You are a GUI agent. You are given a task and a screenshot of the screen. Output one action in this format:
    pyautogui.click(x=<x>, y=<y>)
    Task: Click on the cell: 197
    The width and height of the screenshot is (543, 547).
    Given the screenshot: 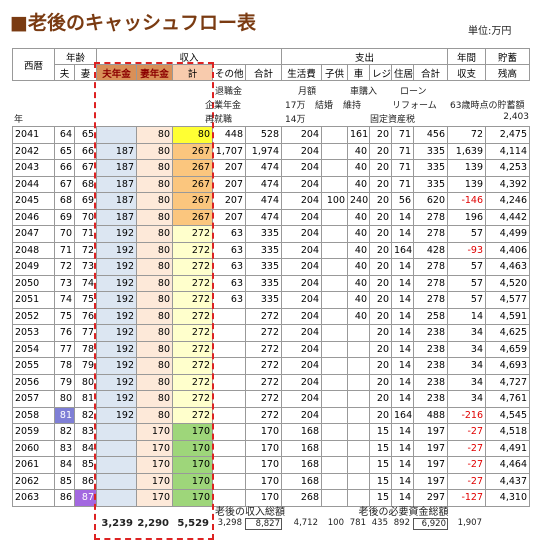 What is the action you would take?
    pyautogui.click(x=430, y=481)
    